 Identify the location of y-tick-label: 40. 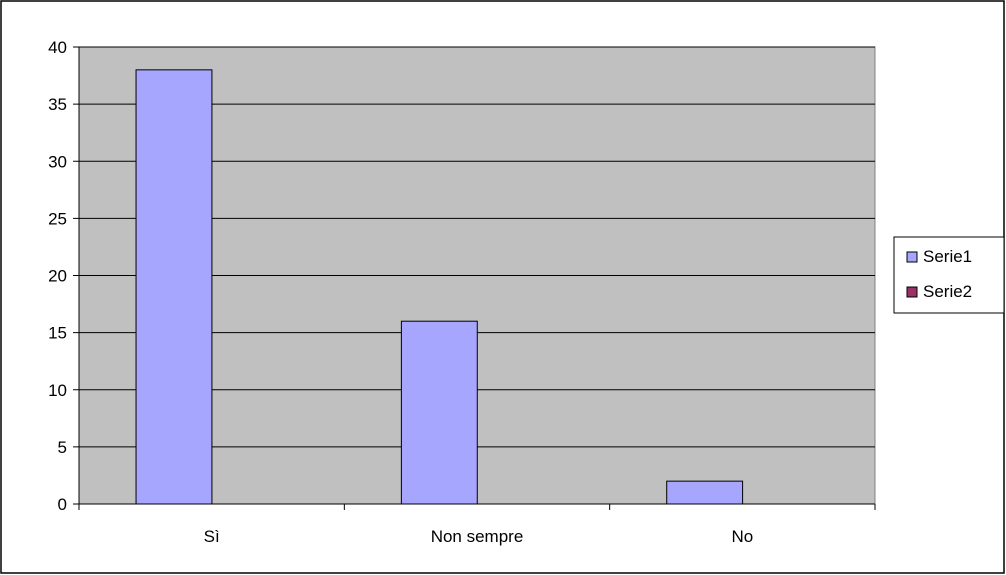
(57, 47).